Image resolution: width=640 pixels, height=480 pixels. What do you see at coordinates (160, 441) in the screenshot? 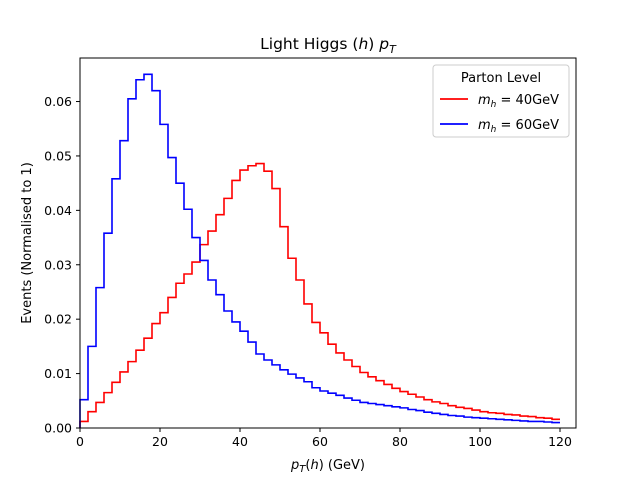
I see `x-tick-label: 20` at bounding box center [160, 441].